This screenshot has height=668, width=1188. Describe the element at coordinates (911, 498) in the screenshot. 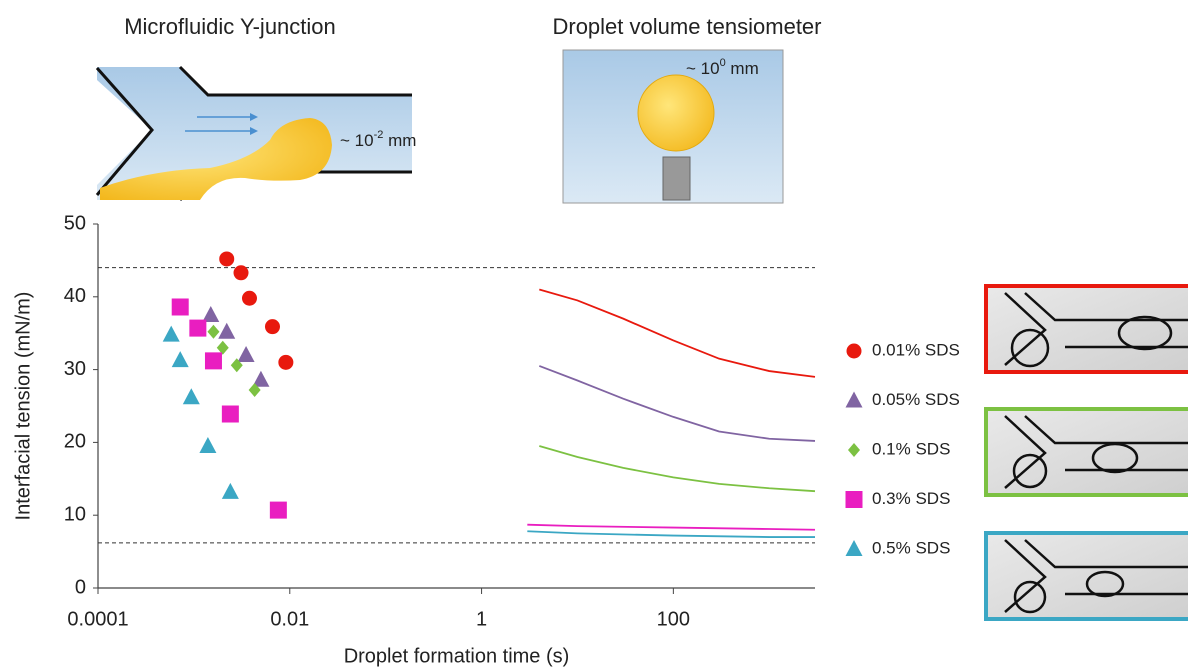

I see `legend-label: 0.3% SDS` at that location.